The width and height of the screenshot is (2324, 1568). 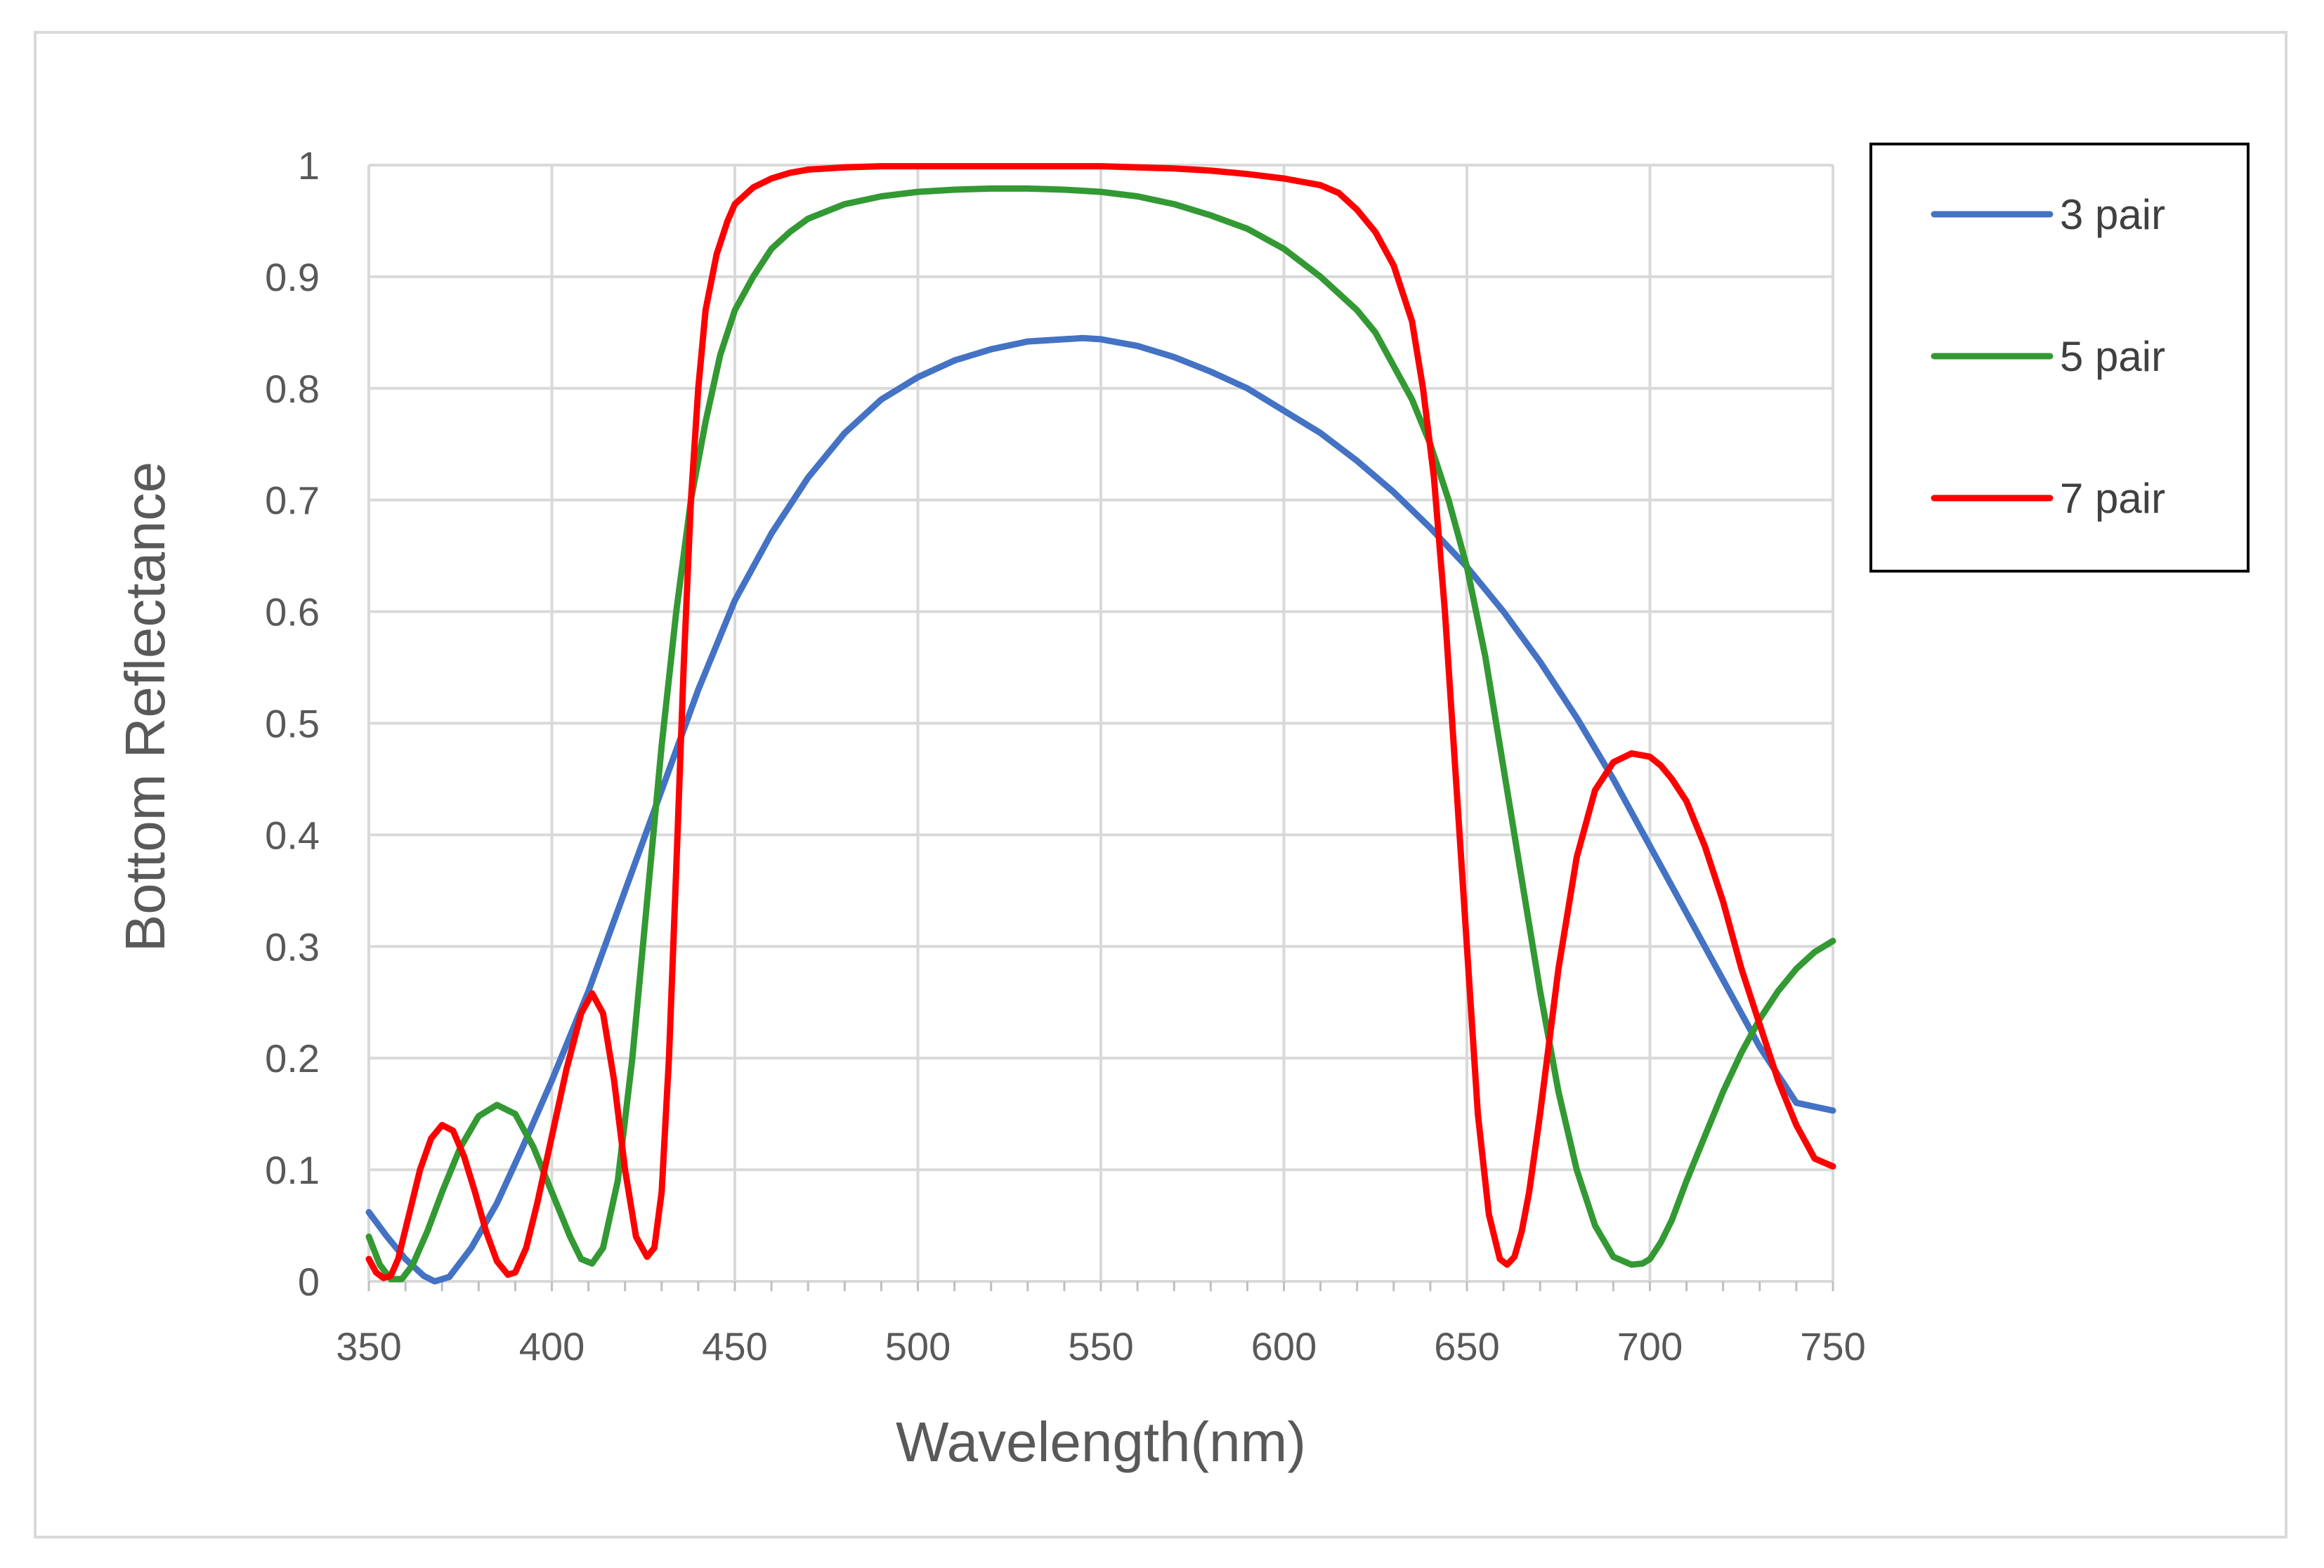 What do you see at coordinates (309, 165) in the screenshot?
I see `y-tick-label: 1` at bounding box center [309, 165].